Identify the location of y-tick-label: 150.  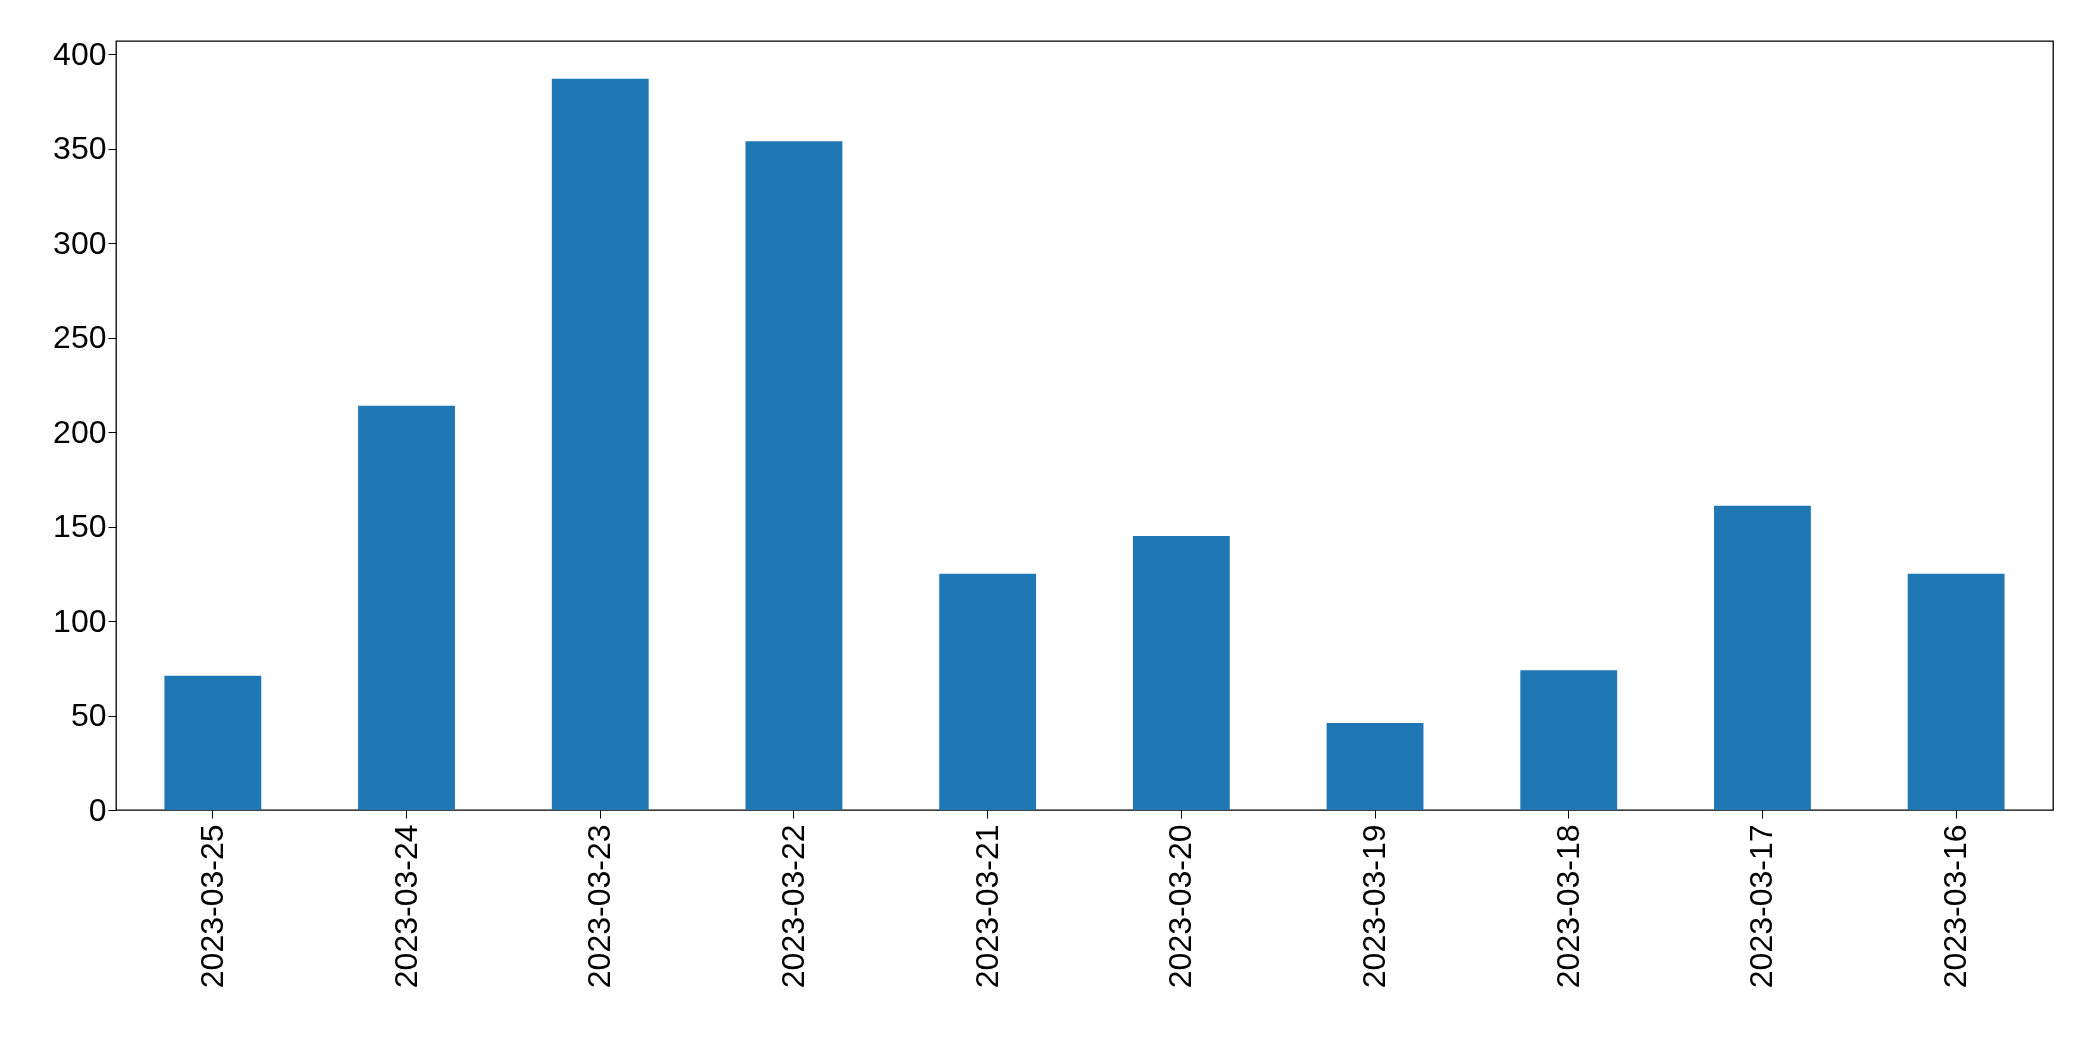
(80, 526).